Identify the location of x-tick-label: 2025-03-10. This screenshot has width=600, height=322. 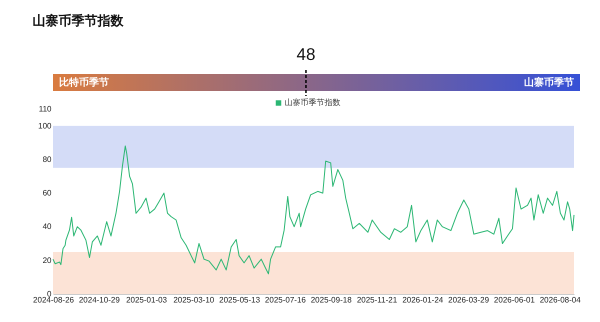
(194, 300).